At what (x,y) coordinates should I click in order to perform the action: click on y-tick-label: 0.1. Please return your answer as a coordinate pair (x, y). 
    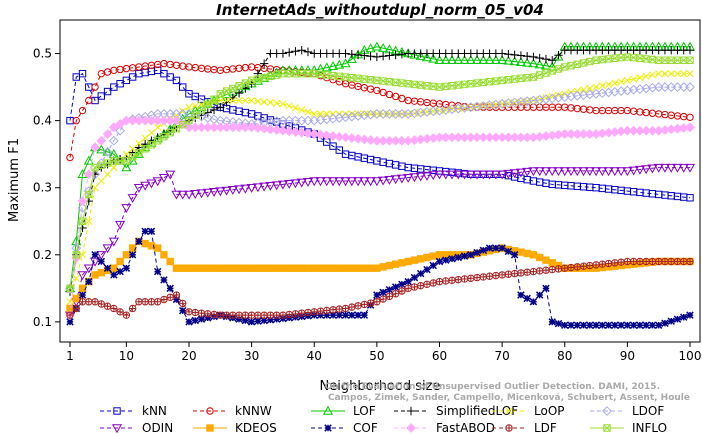
    Looking at the image, I should click on (42, 322).